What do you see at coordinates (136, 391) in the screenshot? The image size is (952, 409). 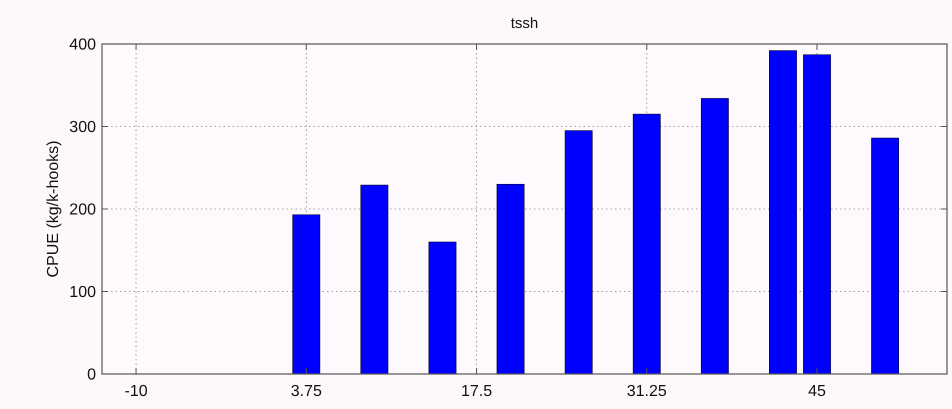 I see `x-tick-label: -10` at bounding box center [136, 391].